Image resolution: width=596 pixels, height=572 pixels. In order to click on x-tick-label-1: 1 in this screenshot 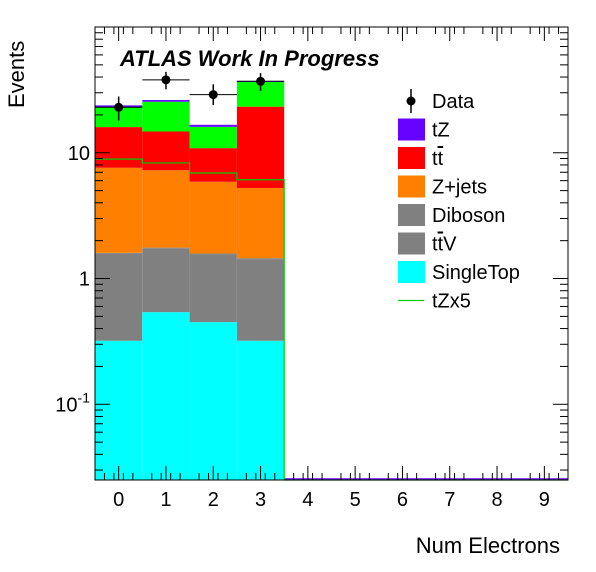, I will do `click(165, 500)`.